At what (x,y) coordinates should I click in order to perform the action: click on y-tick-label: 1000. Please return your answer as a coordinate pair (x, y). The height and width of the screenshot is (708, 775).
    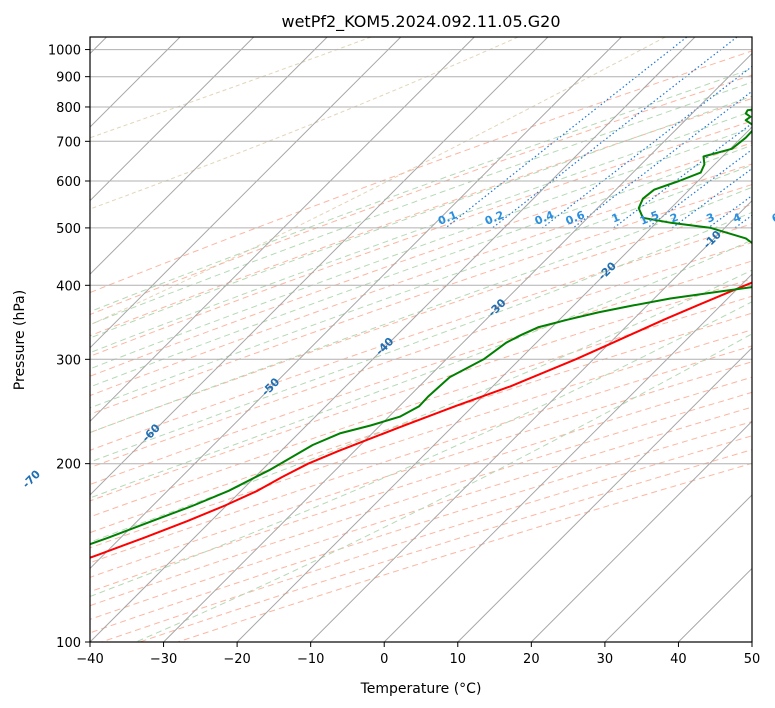
    Looking at the image, I should click on (64, 51).